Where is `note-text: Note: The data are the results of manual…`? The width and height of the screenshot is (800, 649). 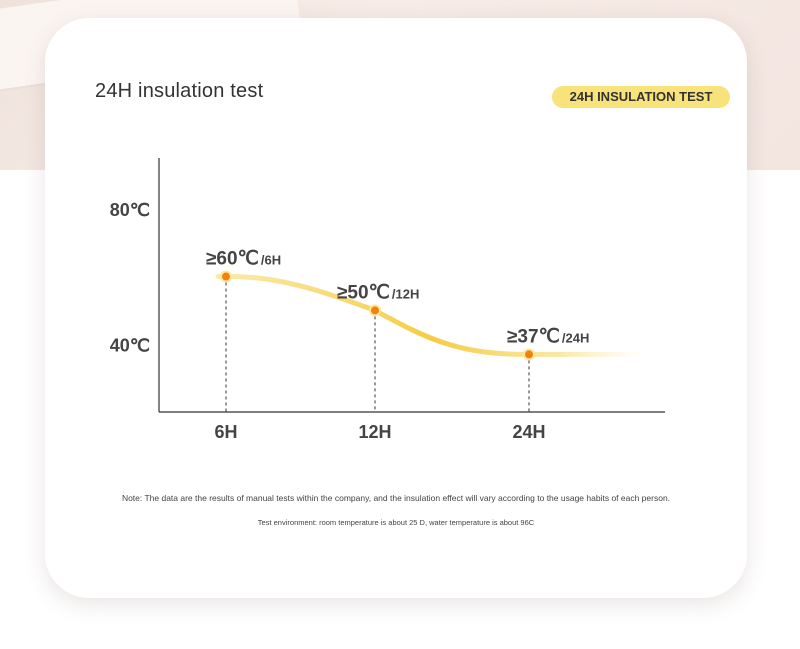 note-text: Note: The data are the results of manual… is located at coordinates (396, 498).